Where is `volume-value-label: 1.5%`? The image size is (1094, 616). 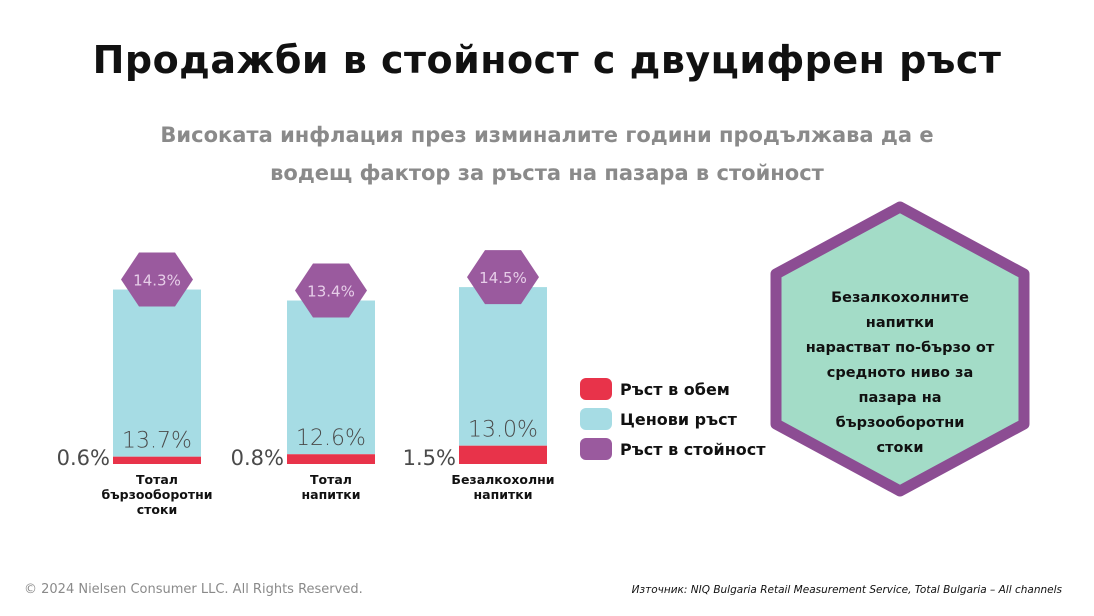
volume-value-label: 1.5% is located at coordinates (429, 458).